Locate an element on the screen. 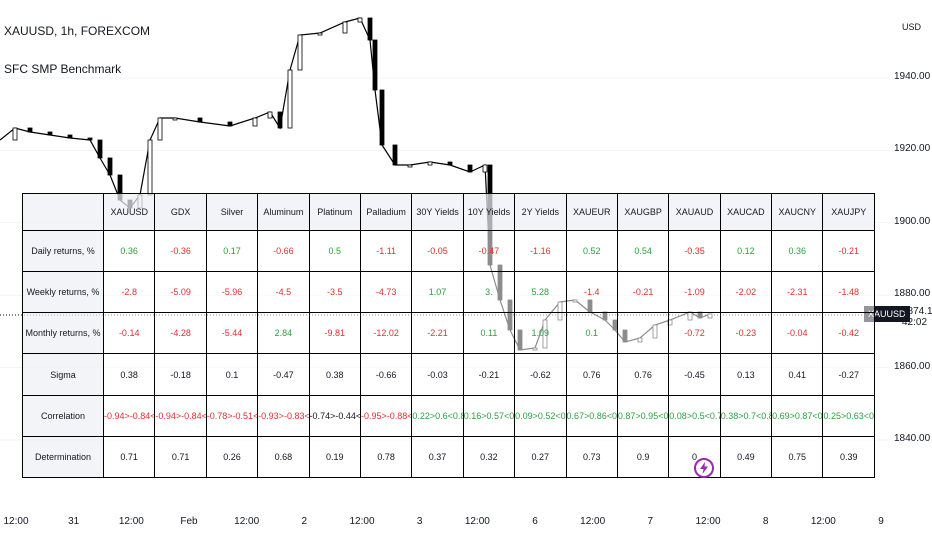 The image size is (932, 550). table-cell: -1.09 is located at coordinates (694, 292).